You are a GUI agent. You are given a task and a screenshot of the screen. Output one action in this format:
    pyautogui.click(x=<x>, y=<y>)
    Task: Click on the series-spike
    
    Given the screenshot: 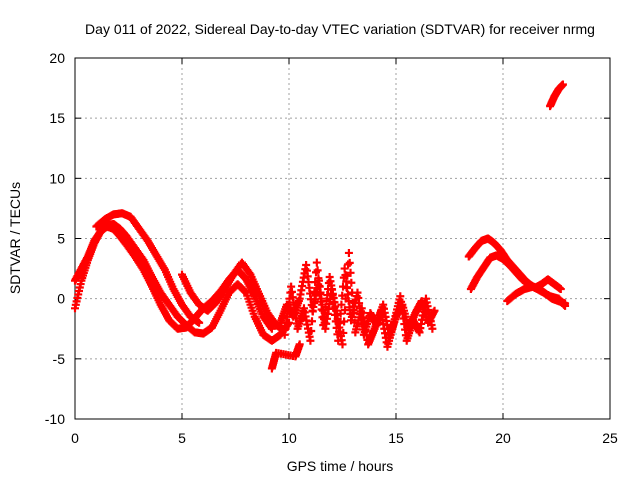 What is the action you would take?
    pyautogui.click(x=556, y=95)
    